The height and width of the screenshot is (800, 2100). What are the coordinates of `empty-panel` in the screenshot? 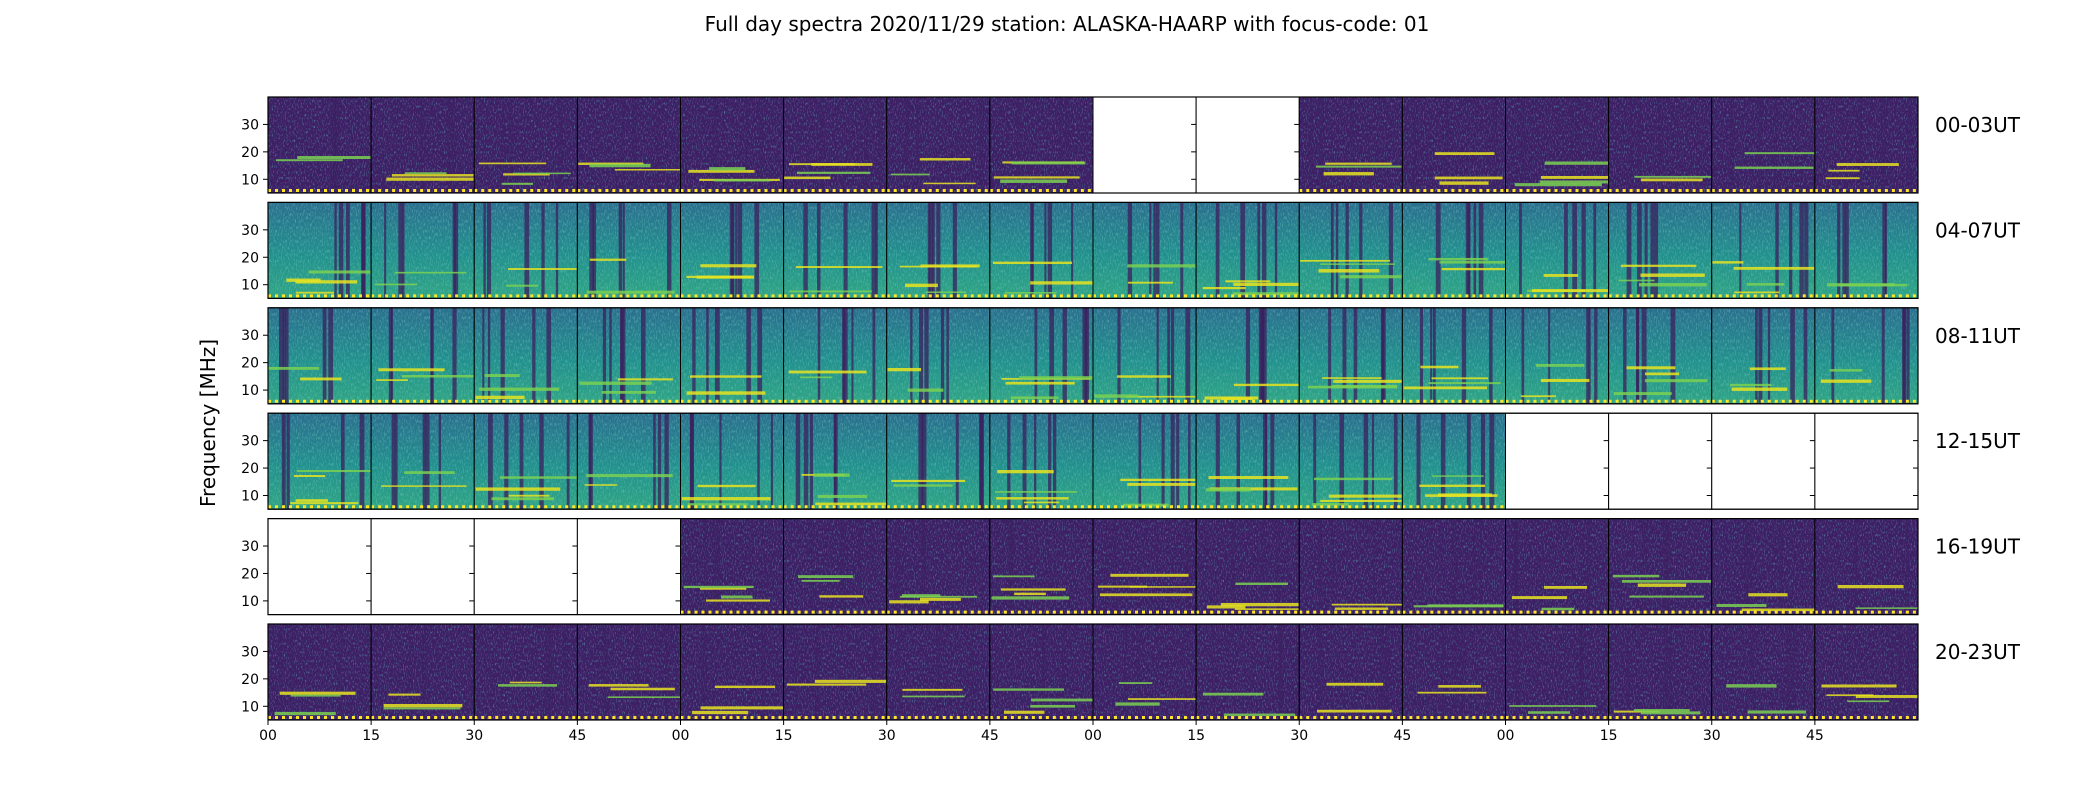 It's located at (1660, 461).